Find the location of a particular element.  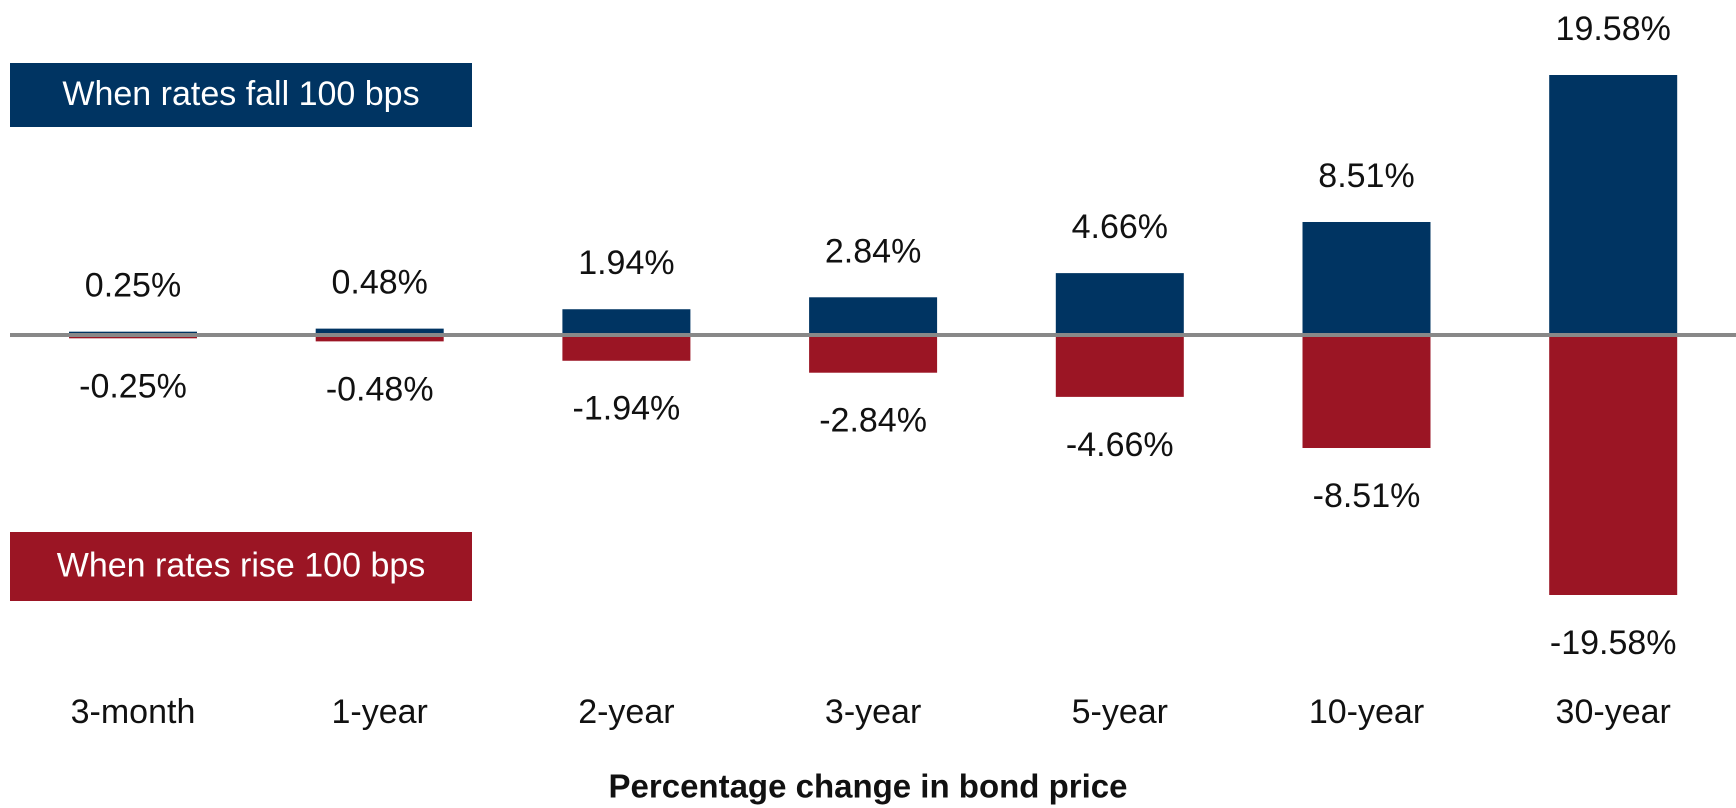

x-tick-label: 3-year is located at coordinates (873, 712).